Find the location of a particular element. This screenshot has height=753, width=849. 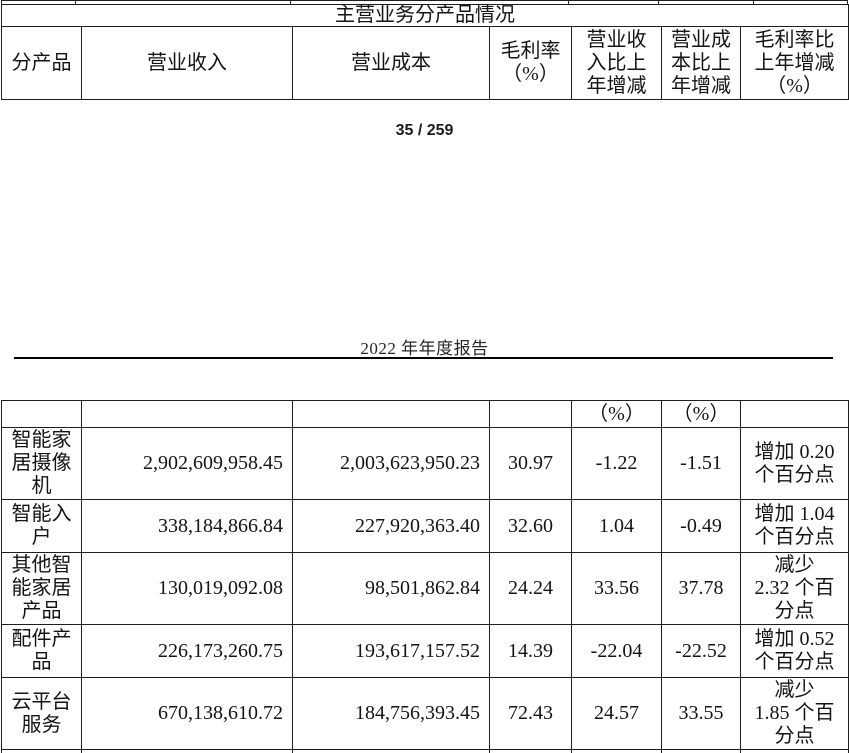

cell-margin-change: 增加 1.04 个百分点 is located at coordinates (794, 526).